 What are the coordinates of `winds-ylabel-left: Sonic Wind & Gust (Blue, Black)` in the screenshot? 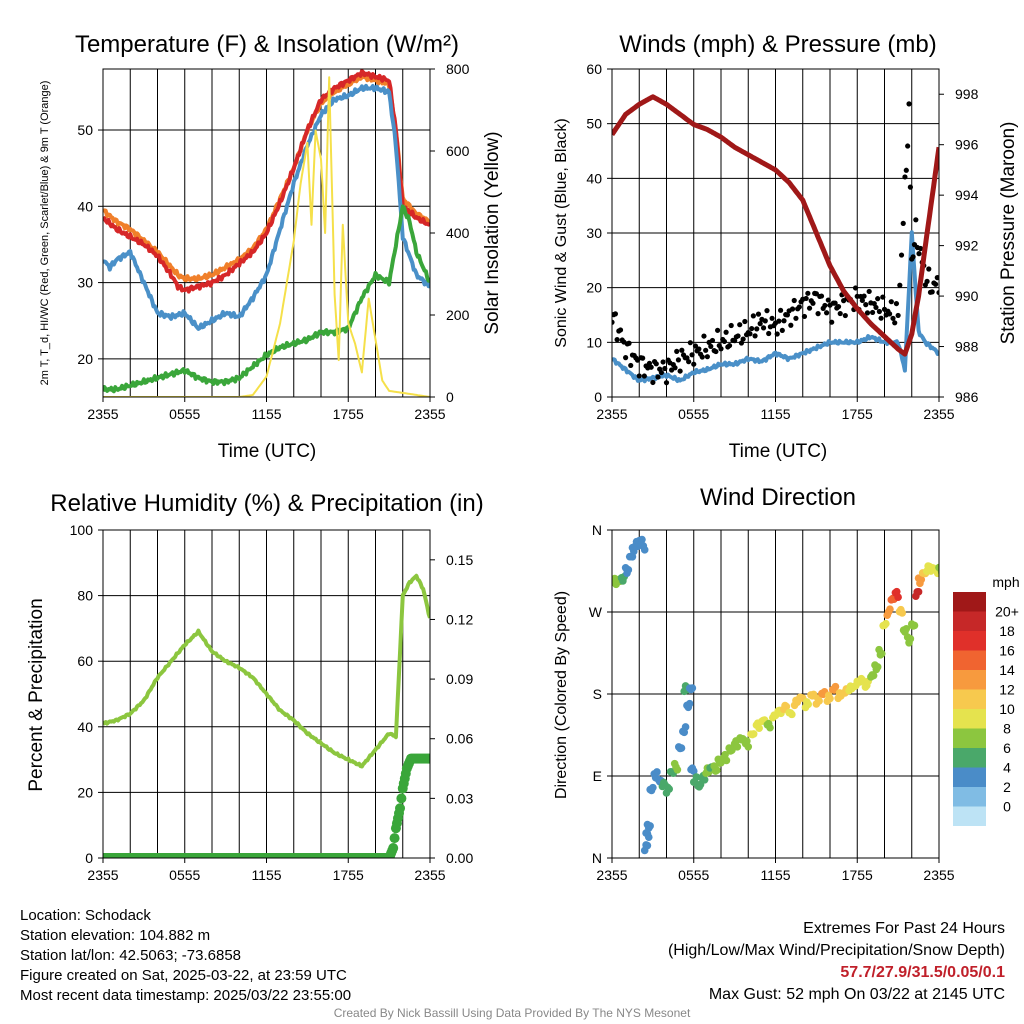 It's located at (561, 232).